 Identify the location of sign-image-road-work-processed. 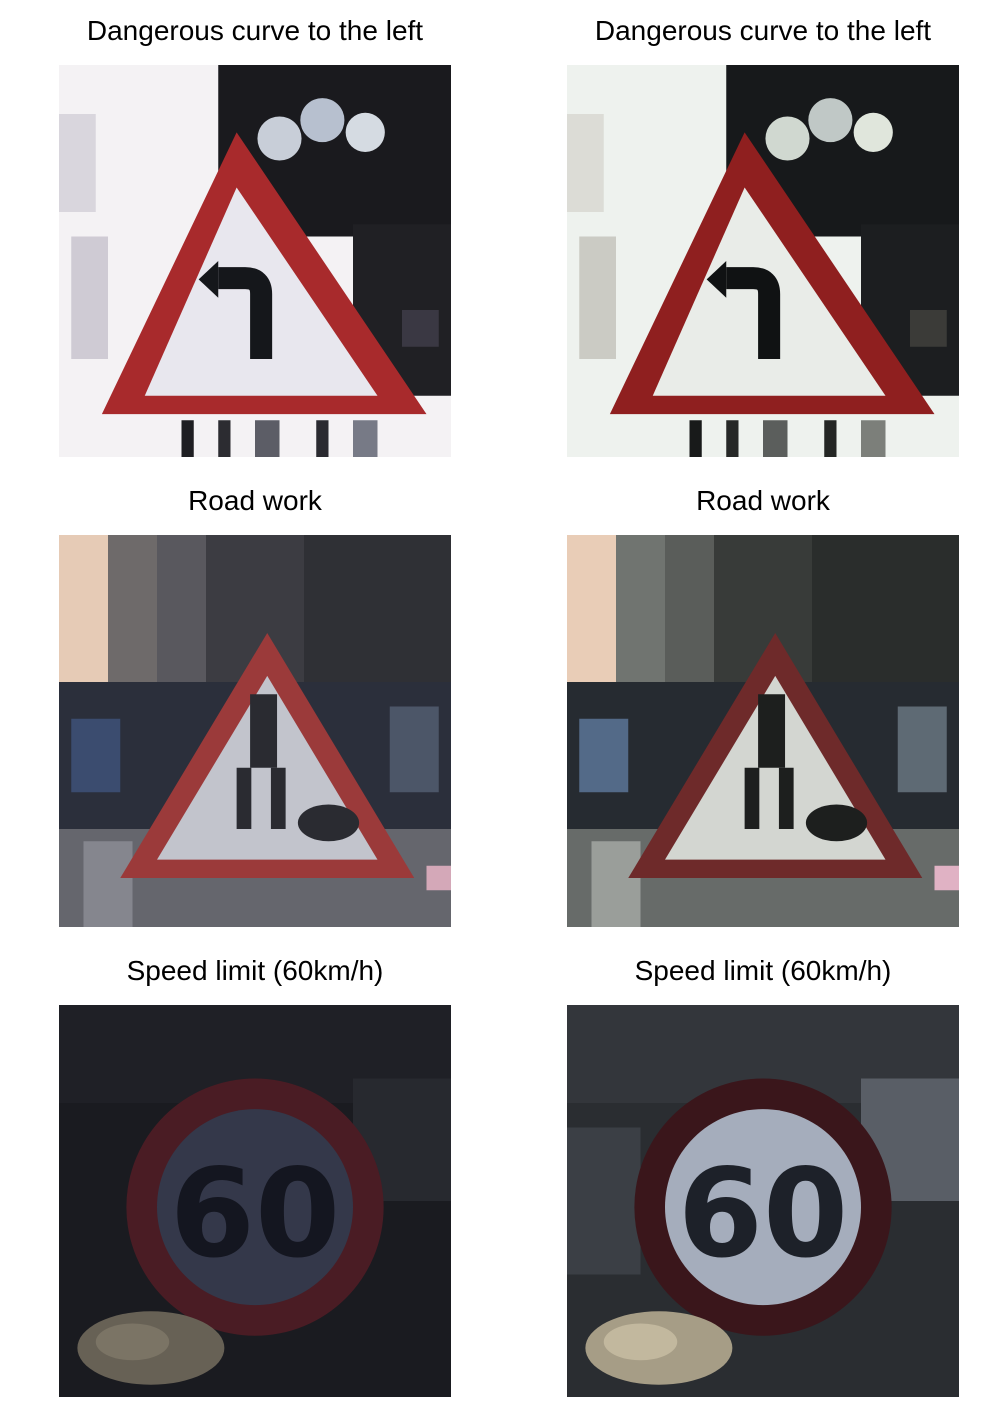
(763, 731).